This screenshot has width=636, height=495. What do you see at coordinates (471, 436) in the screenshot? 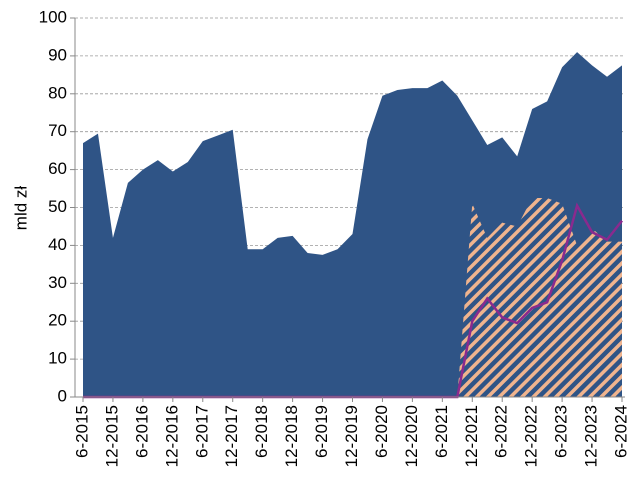
I see `x-tick-label: 12-2021` at bounding box center [471, 436].